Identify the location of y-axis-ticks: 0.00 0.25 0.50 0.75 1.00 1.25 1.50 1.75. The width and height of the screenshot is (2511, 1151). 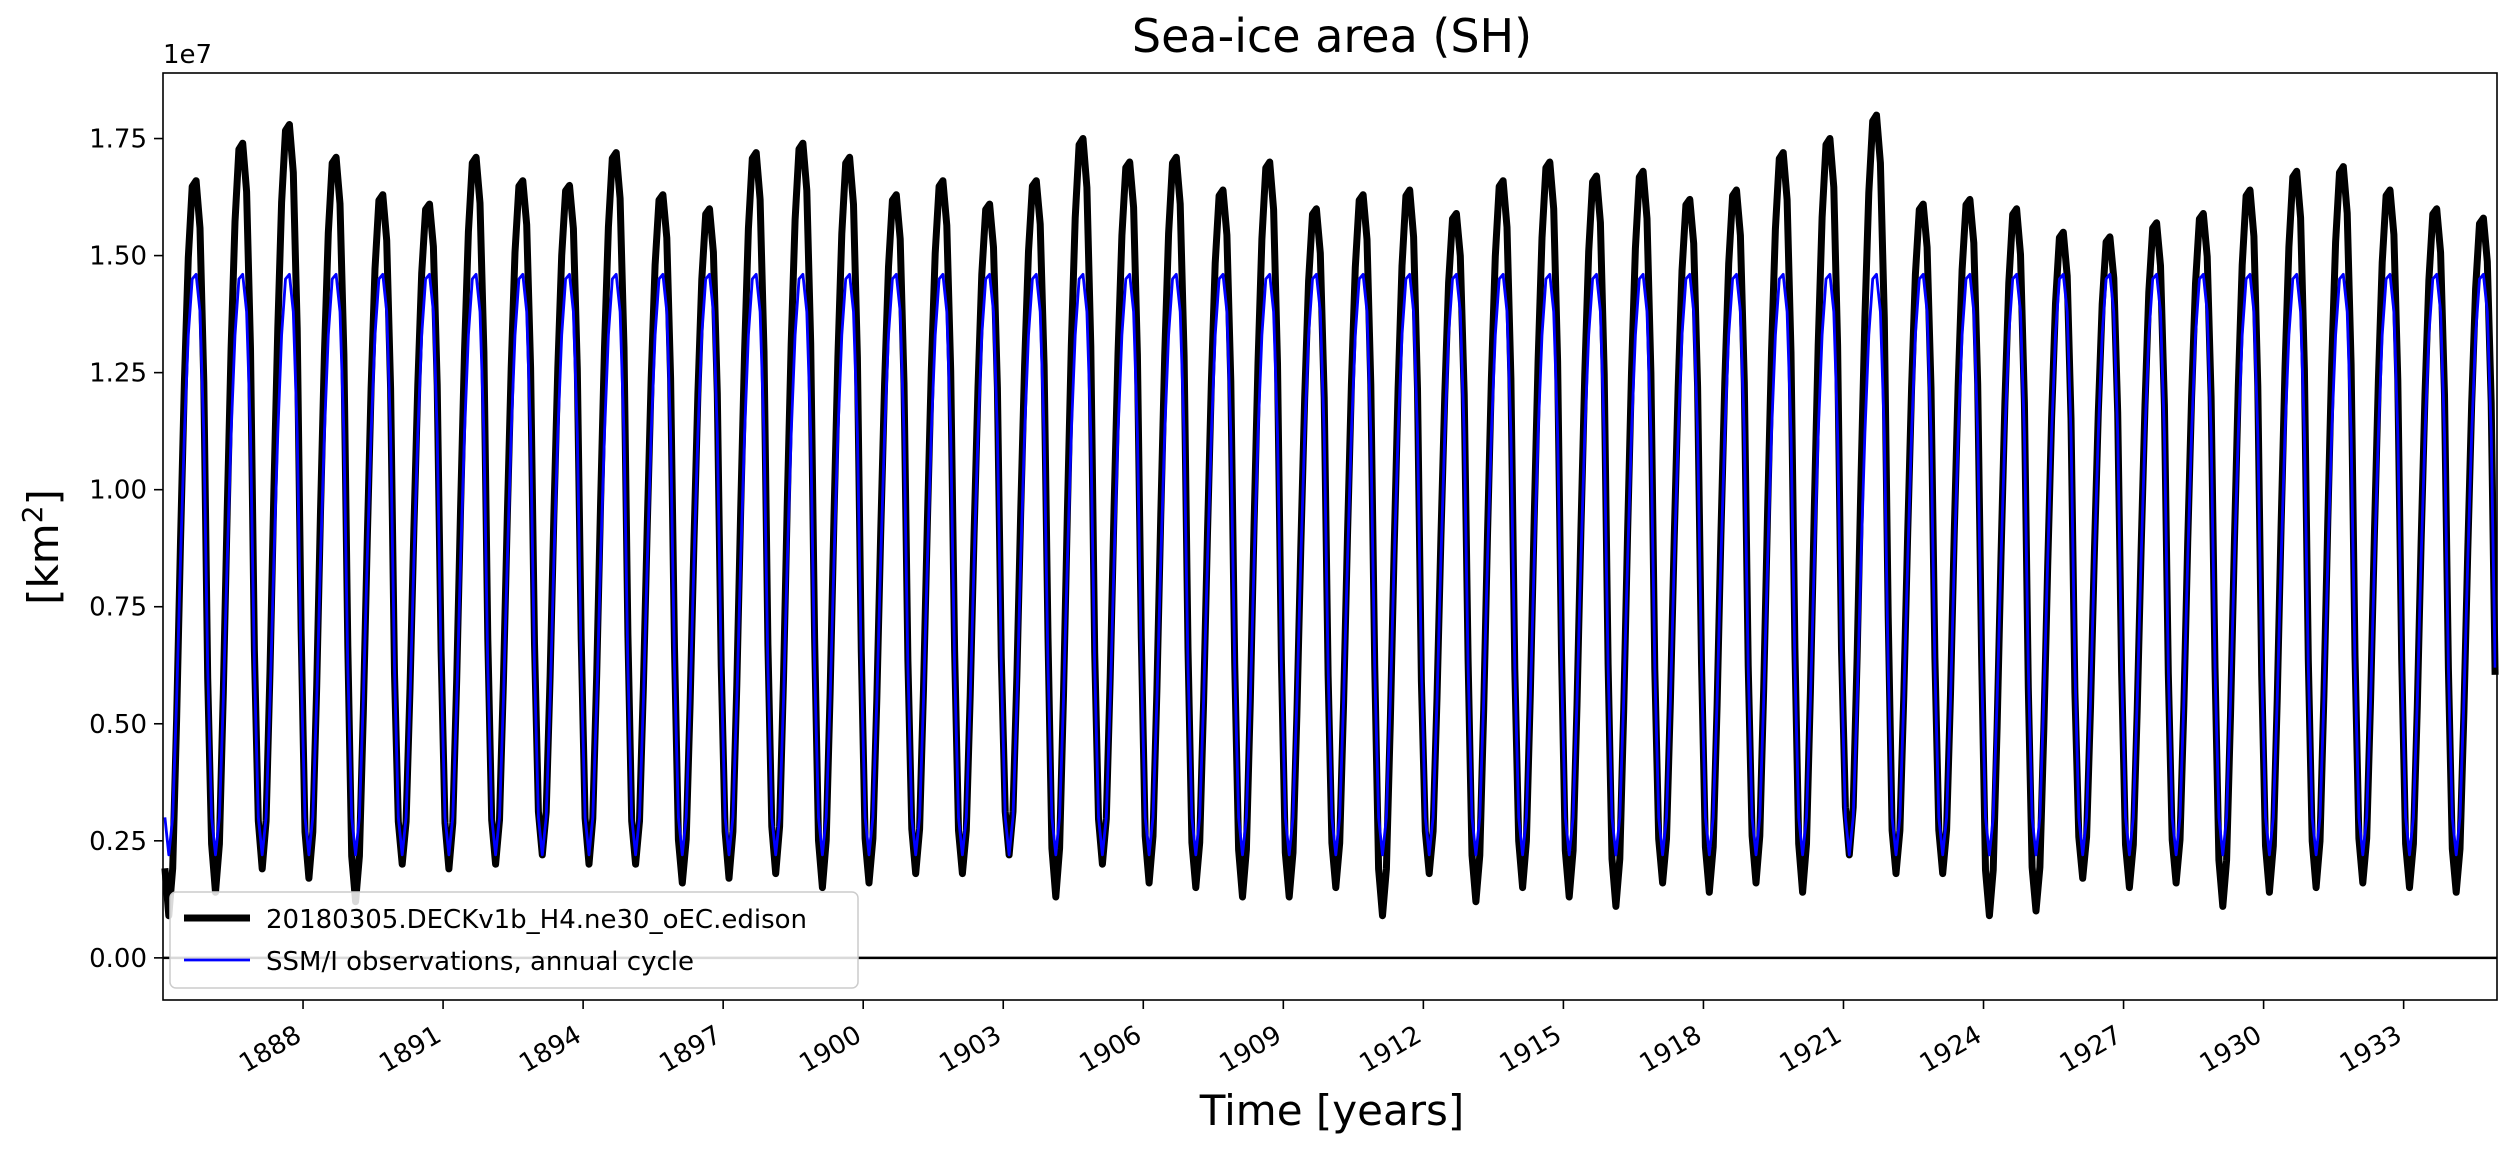
(126, 549).